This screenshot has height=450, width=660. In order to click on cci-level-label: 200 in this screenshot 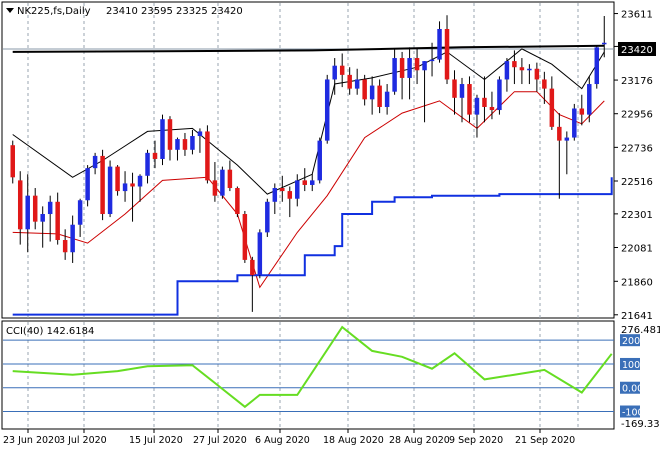, I will do `click(631, 341)`.